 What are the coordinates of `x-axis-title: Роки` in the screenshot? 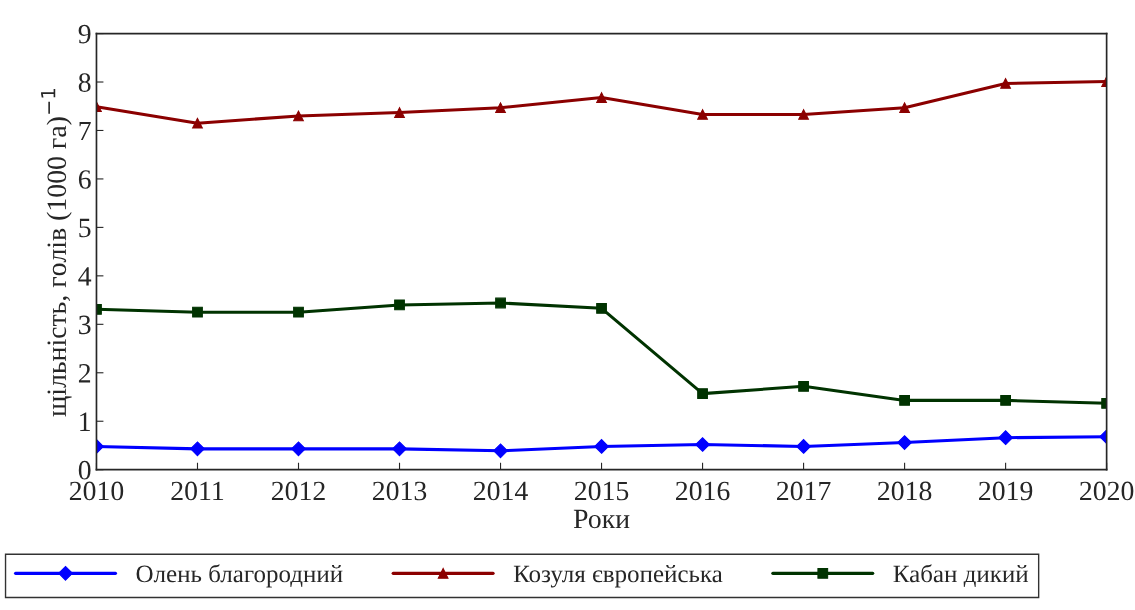 It's located at (601, 519).